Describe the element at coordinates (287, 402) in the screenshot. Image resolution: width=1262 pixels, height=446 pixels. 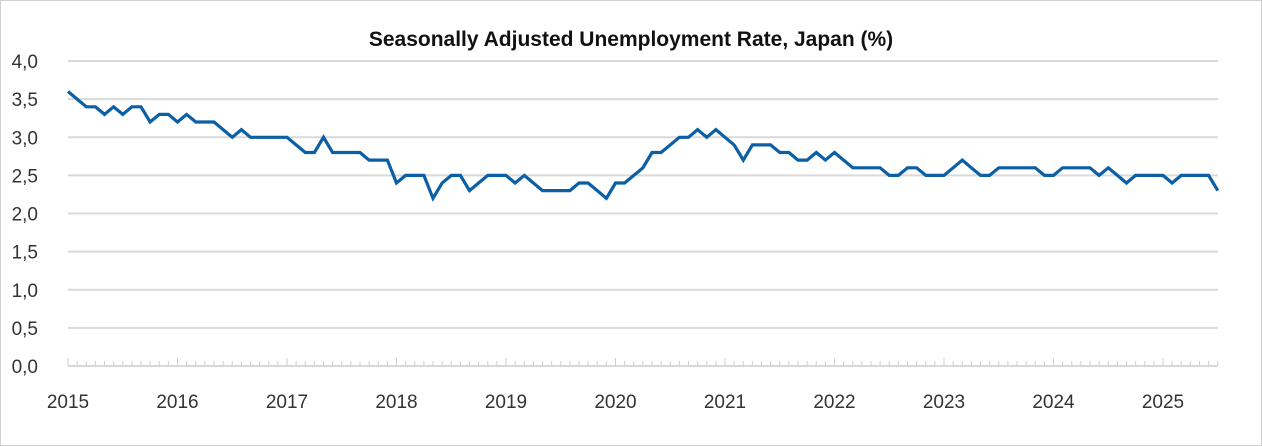
I see `x-tick-label: 2017` at that location.